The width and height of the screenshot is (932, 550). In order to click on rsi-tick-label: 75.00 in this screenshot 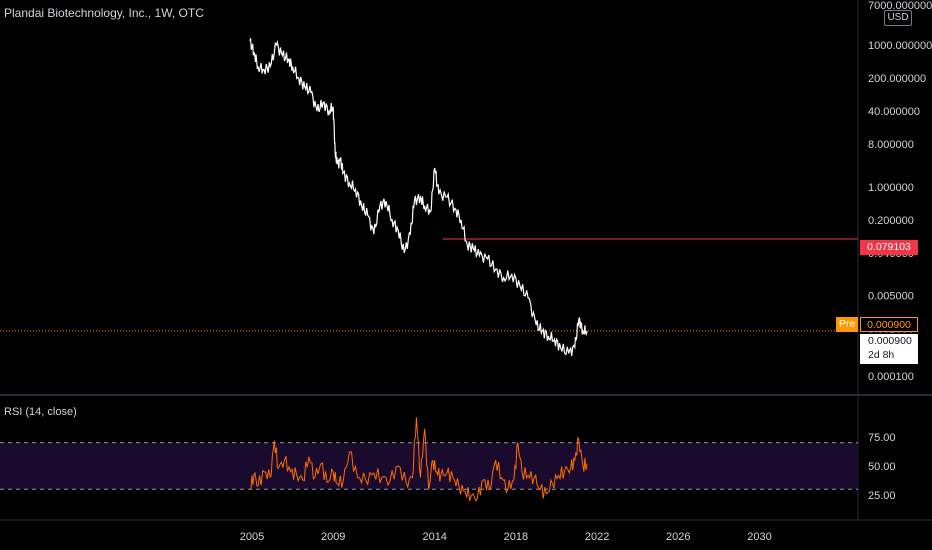, I will do `click(882, 438)`.